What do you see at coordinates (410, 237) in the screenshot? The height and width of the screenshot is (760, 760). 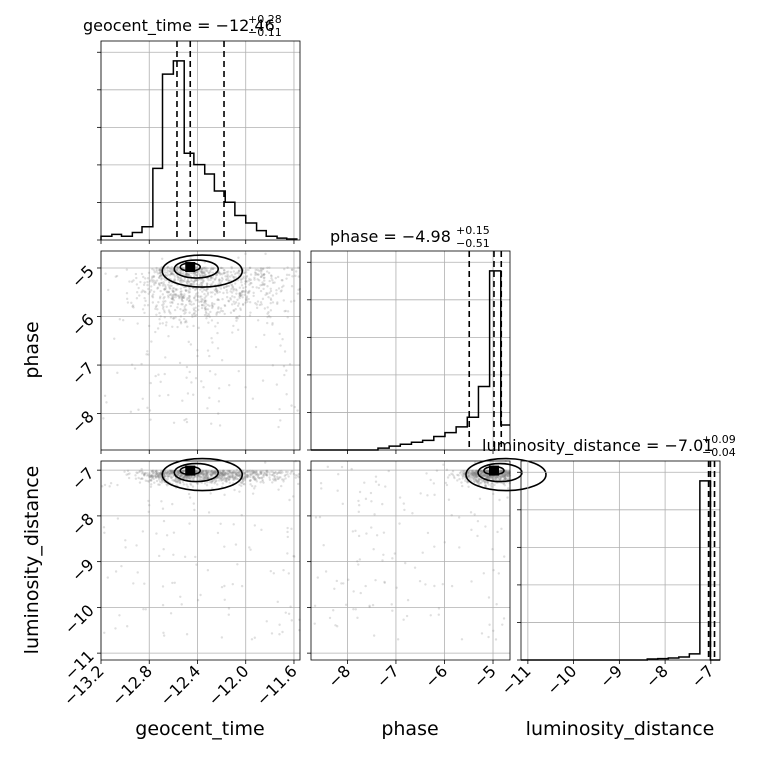 I see `title-phase: phase = −4.98 +0.15 −0.51` at bounding box center [410, 237].